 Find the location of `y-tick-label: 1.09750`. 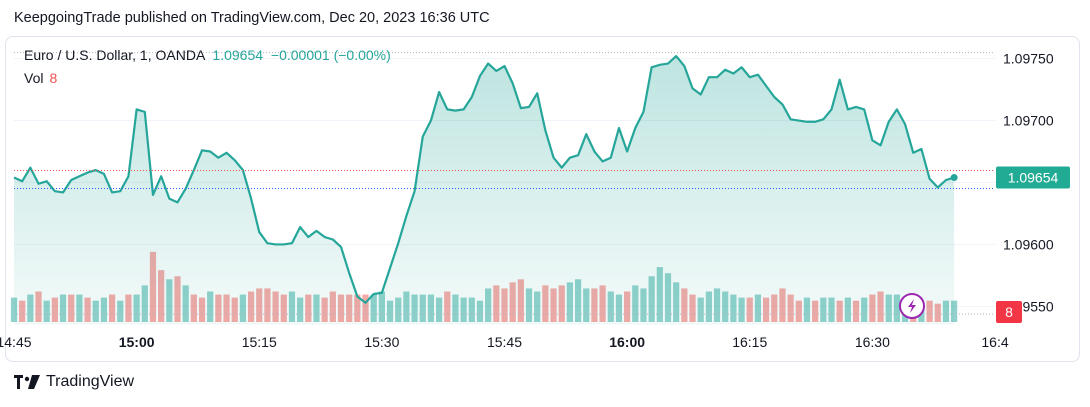

y-tick-label: 1.09750 is located at coordinates (1028, 59).